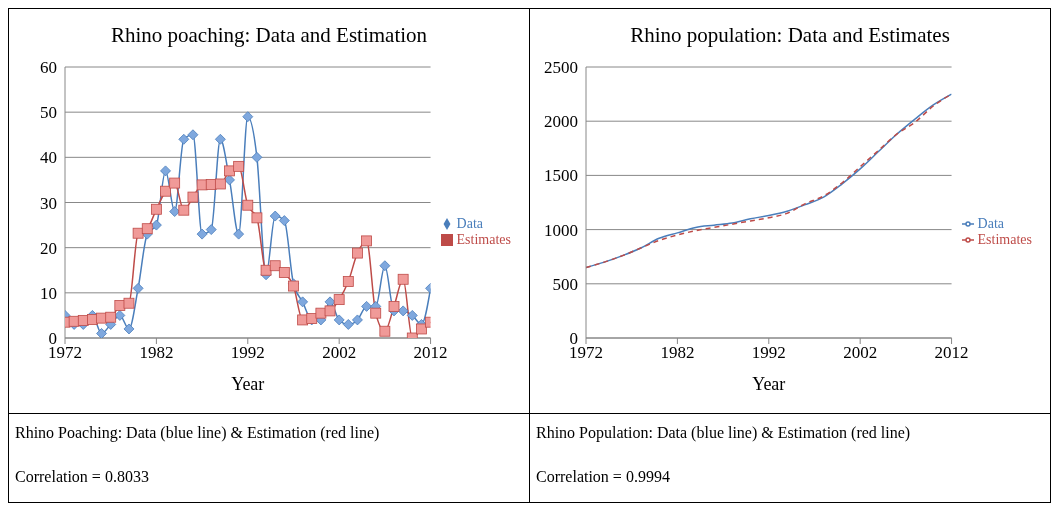 This screenshot has width=1058, height=515. I want to click on text: Rhino Population: Data (blue line) & Estimation (red line), so click(724, 433).